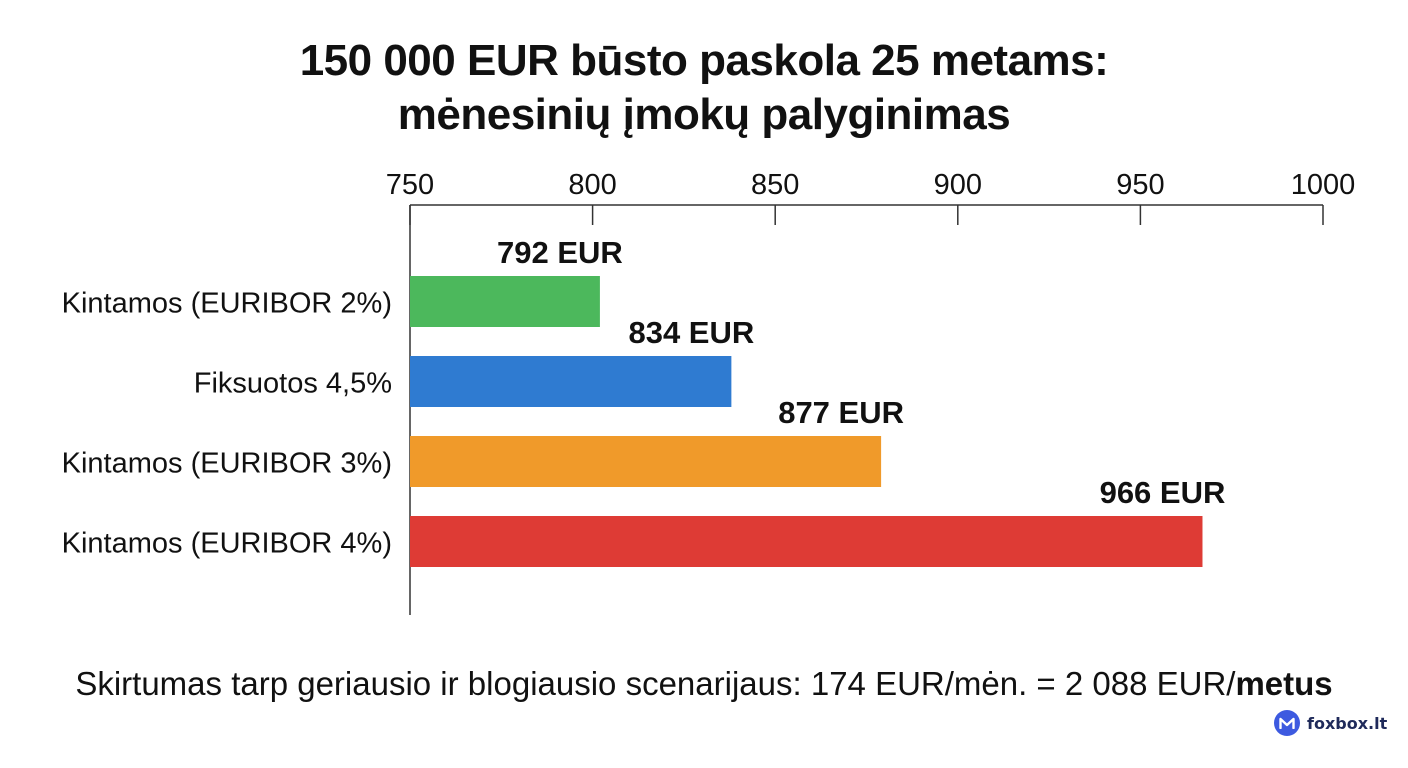  Describe the element at coordinates (958, 185) in the screenshot. I see `x-tick-label: 900` at that location.